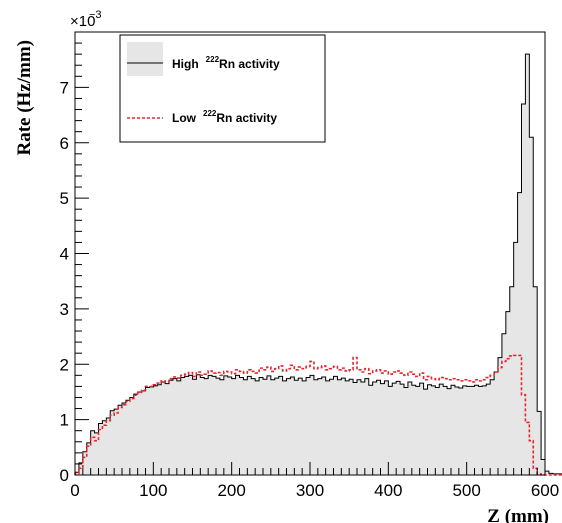  Describe the element at coordinates (64, 420) in the screenshot. I see `y-tick-label: 1` at that location.